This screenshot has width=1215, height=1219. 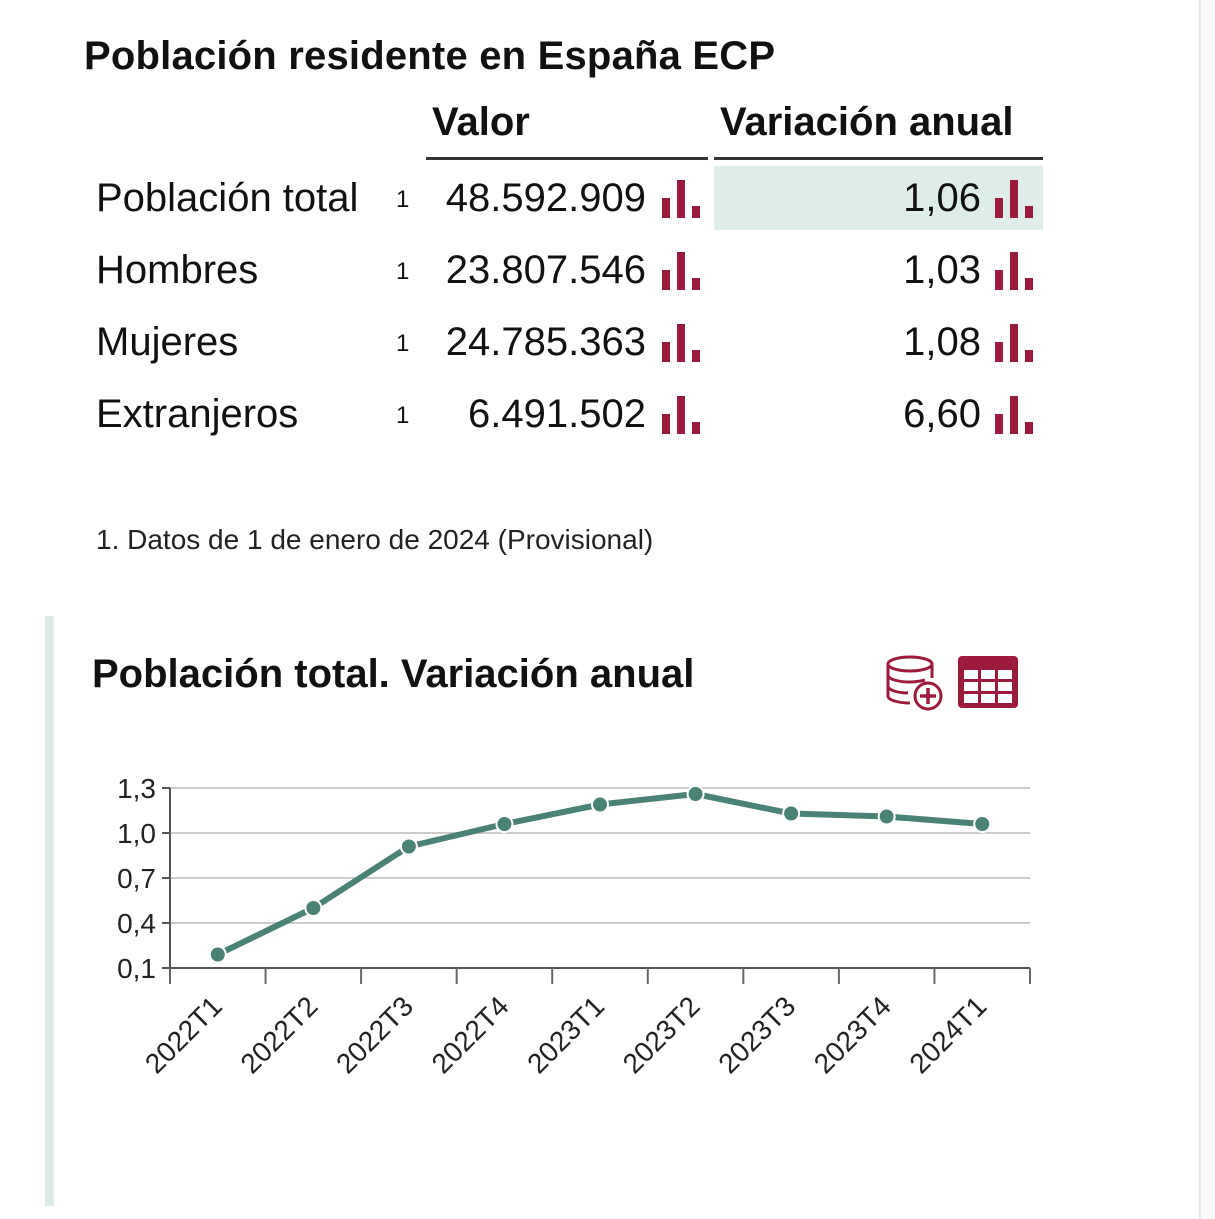 What do you see at coordinates (567, 130) in the screenshot?
I see `column-header-valor: Valor` at bounding box center [567, 130].